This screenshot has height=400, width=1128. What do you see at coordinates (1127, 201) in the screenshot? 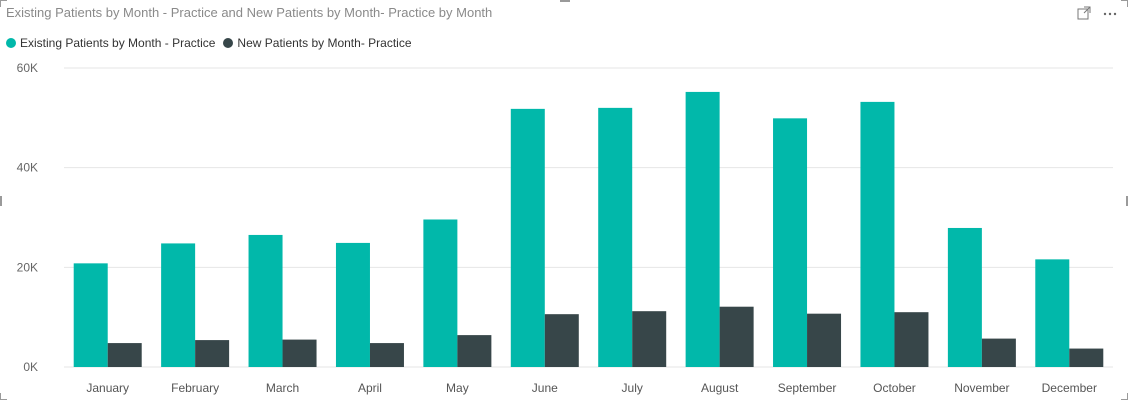
I see `resize-handle-right` at bounding box center [1127, 201].